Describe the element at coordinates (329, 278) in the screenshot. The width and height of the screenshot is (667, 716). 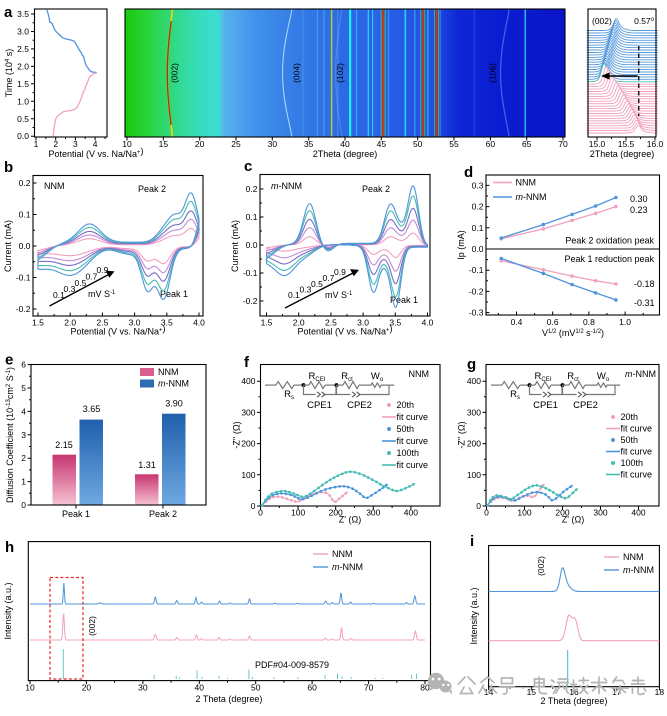
I see `svg-text: 0.7` at that location.